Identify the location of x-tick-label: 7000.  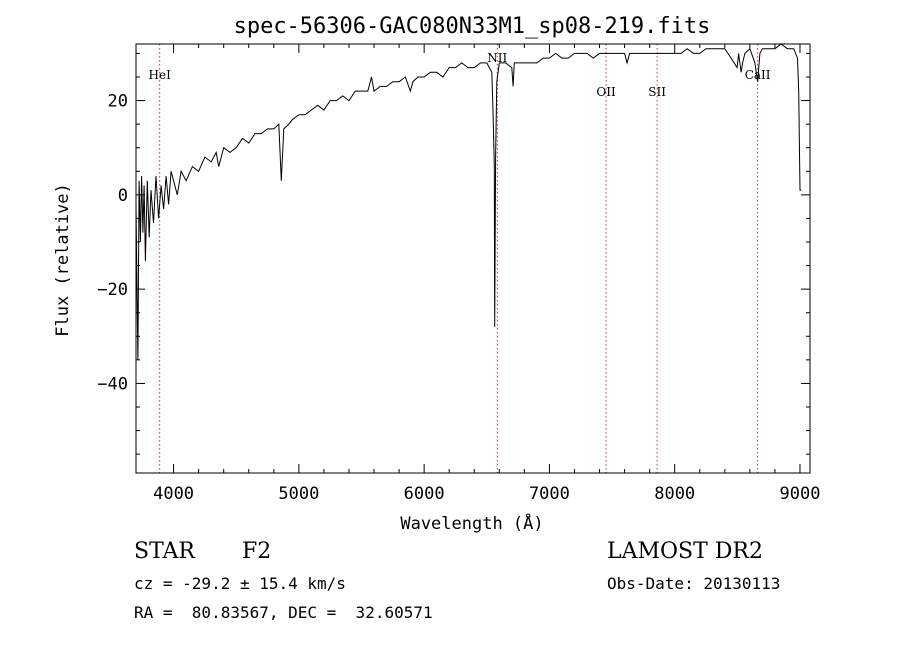
(549, 494).